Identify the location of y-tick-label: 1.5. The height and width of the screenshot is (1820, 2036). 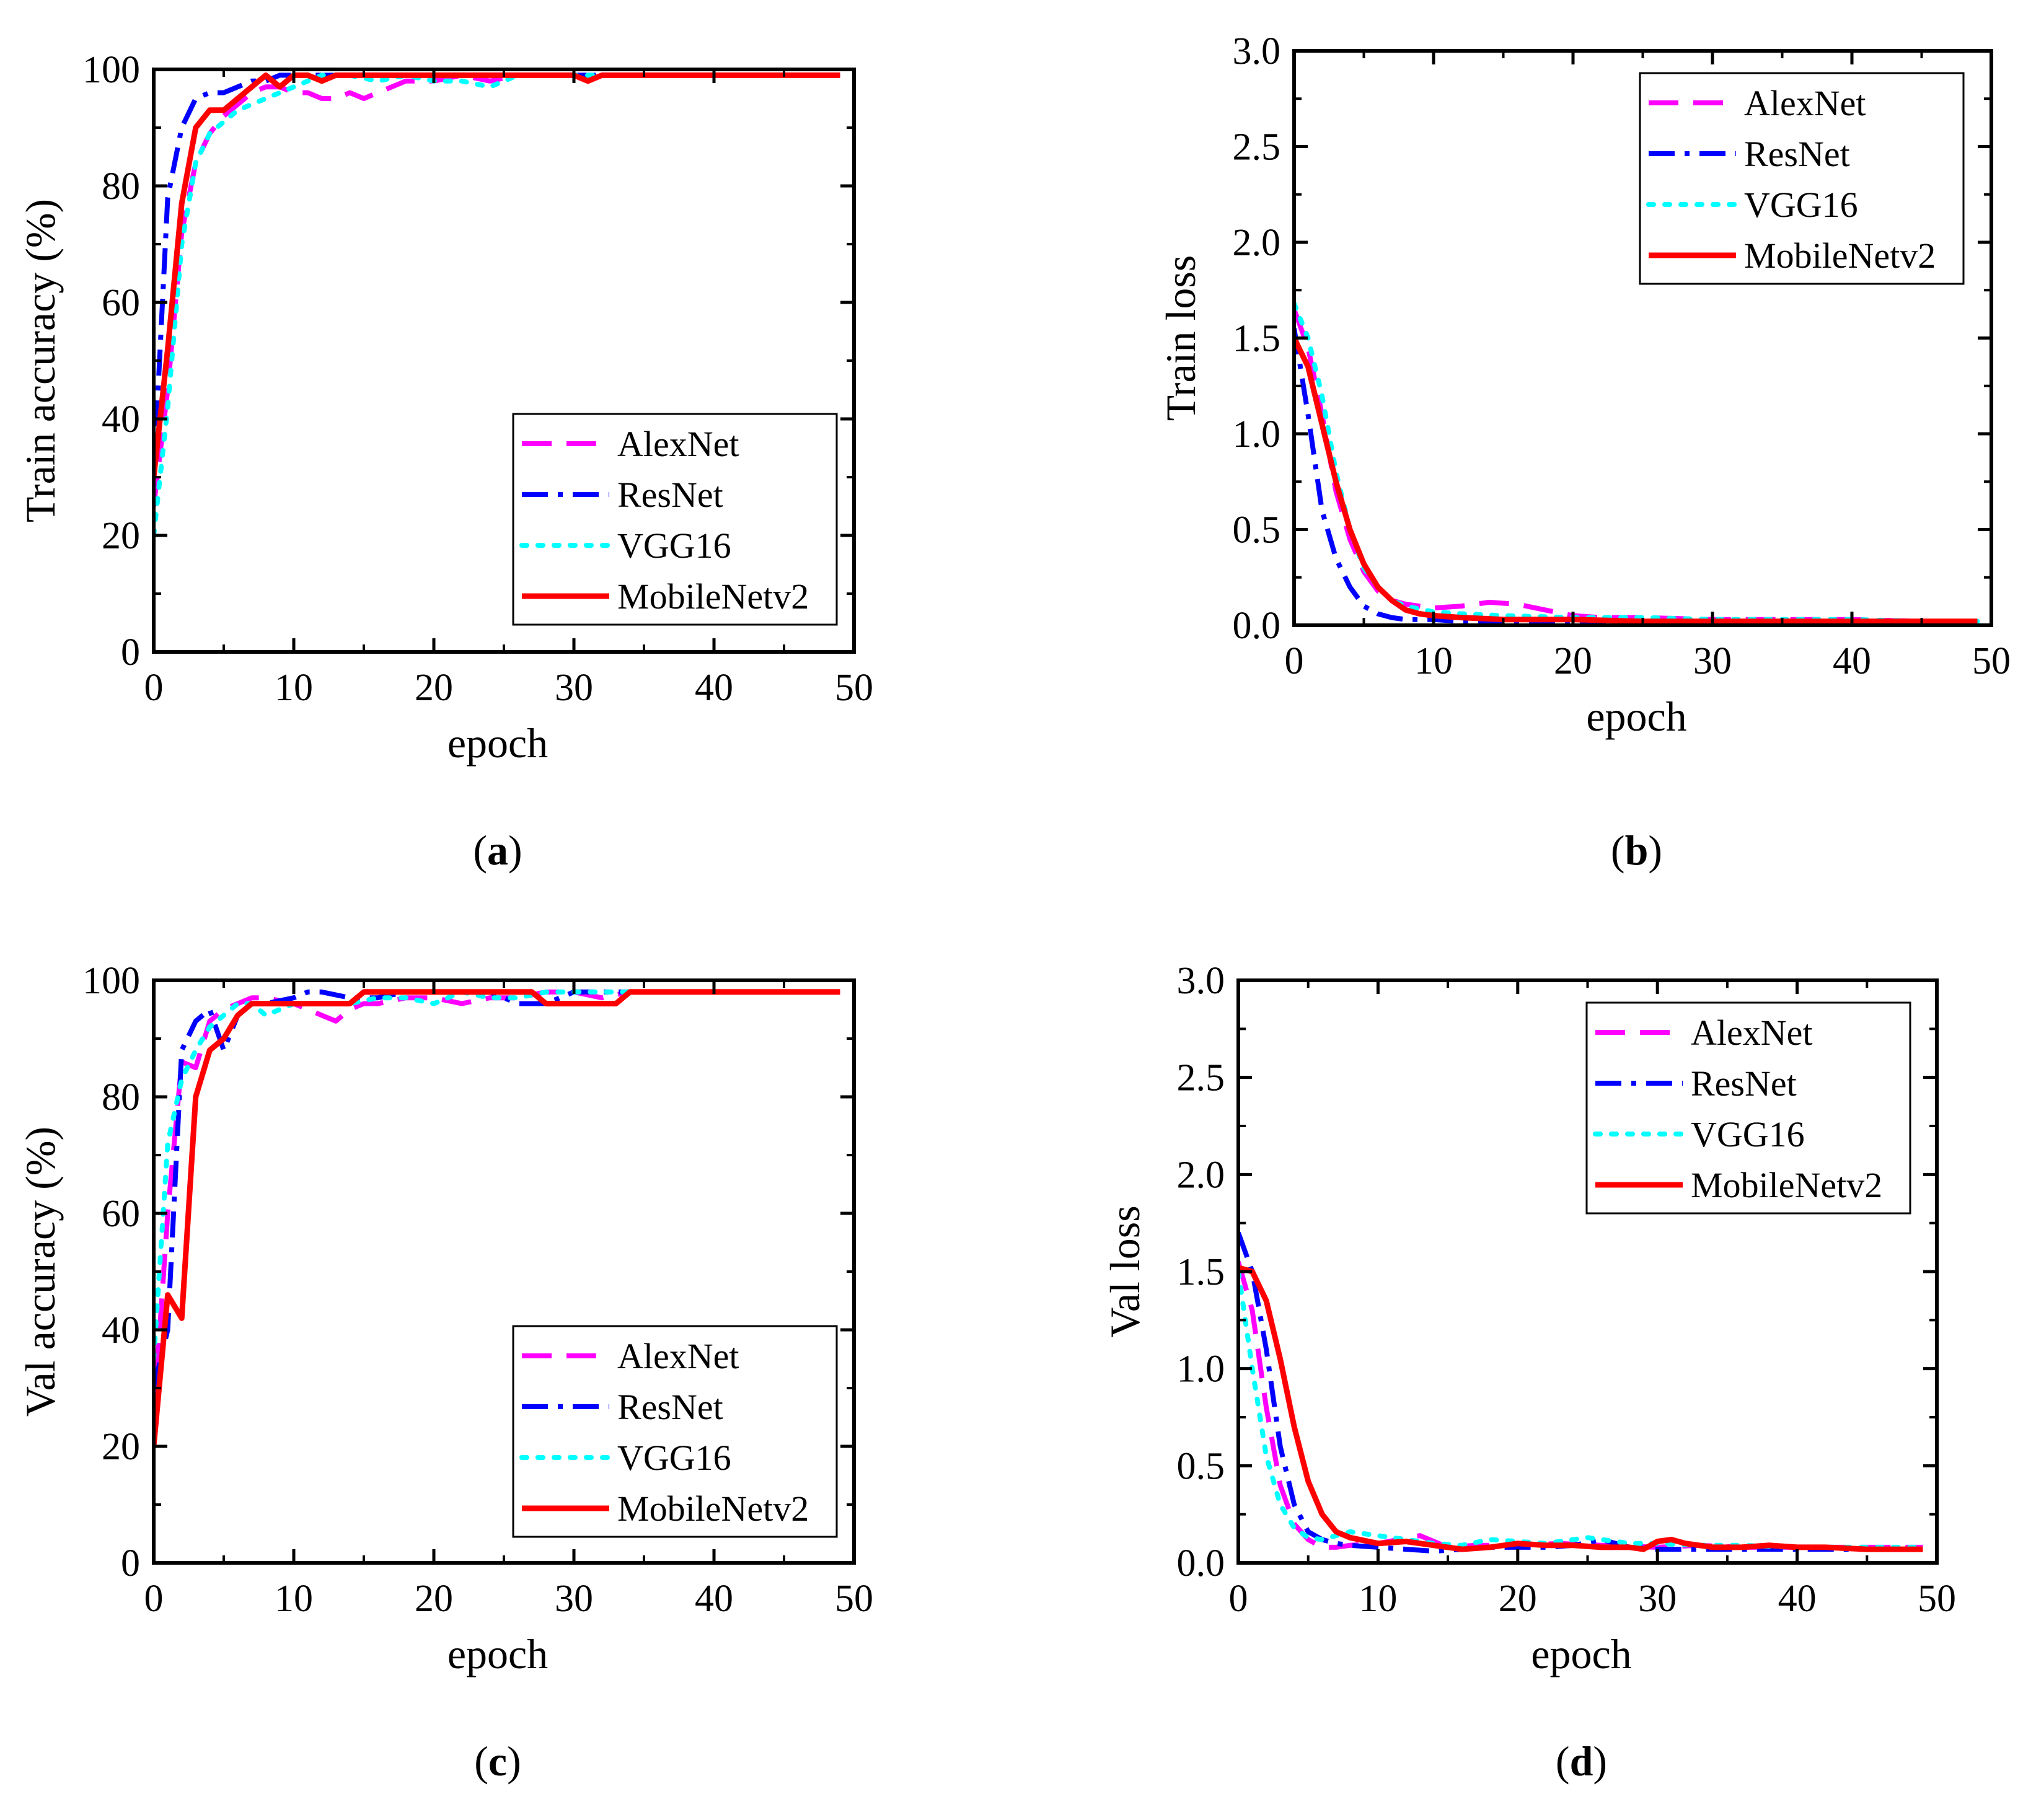
(1257, 339).